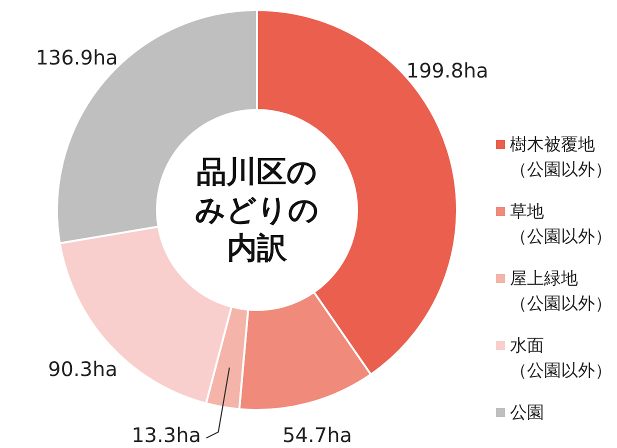 This screenshot has width=617, height=448. What do you see at coordinates (83, 369) in the screenshot?
I see `data-label: 90.3ha` at bounding box center [83, 369].